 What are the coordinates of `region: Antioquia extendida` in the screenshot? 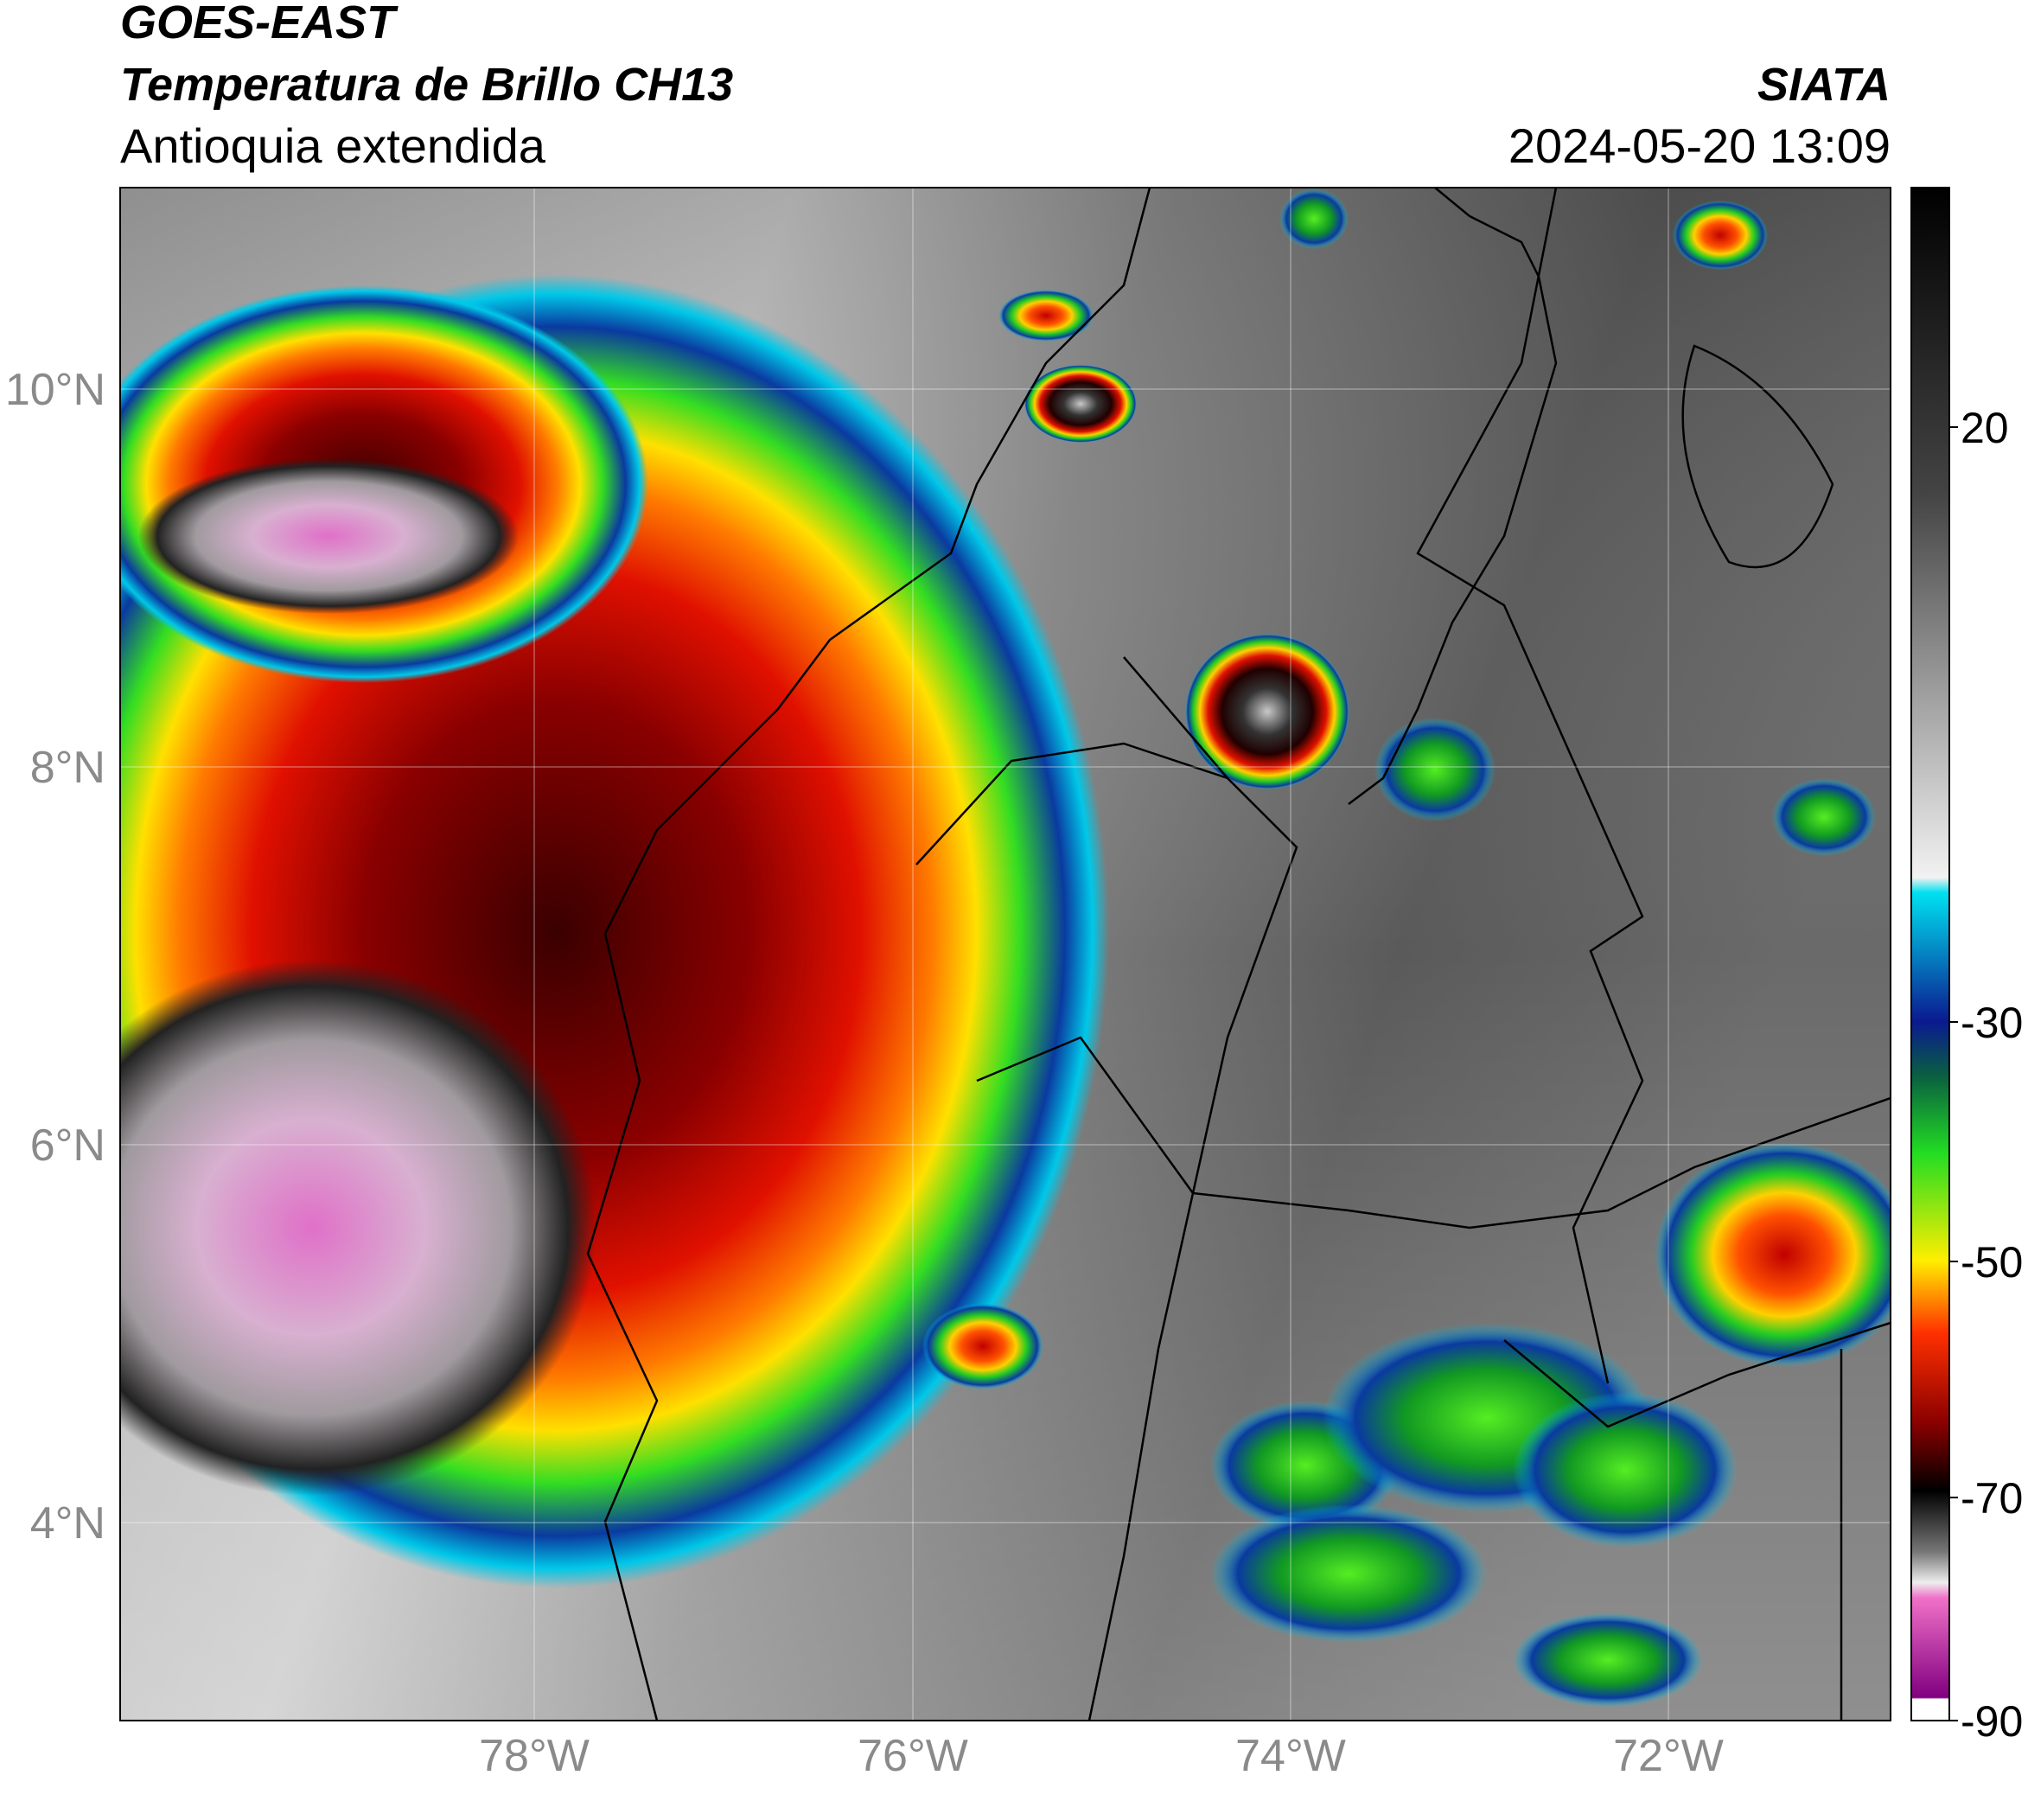 It's located at (333, 145).